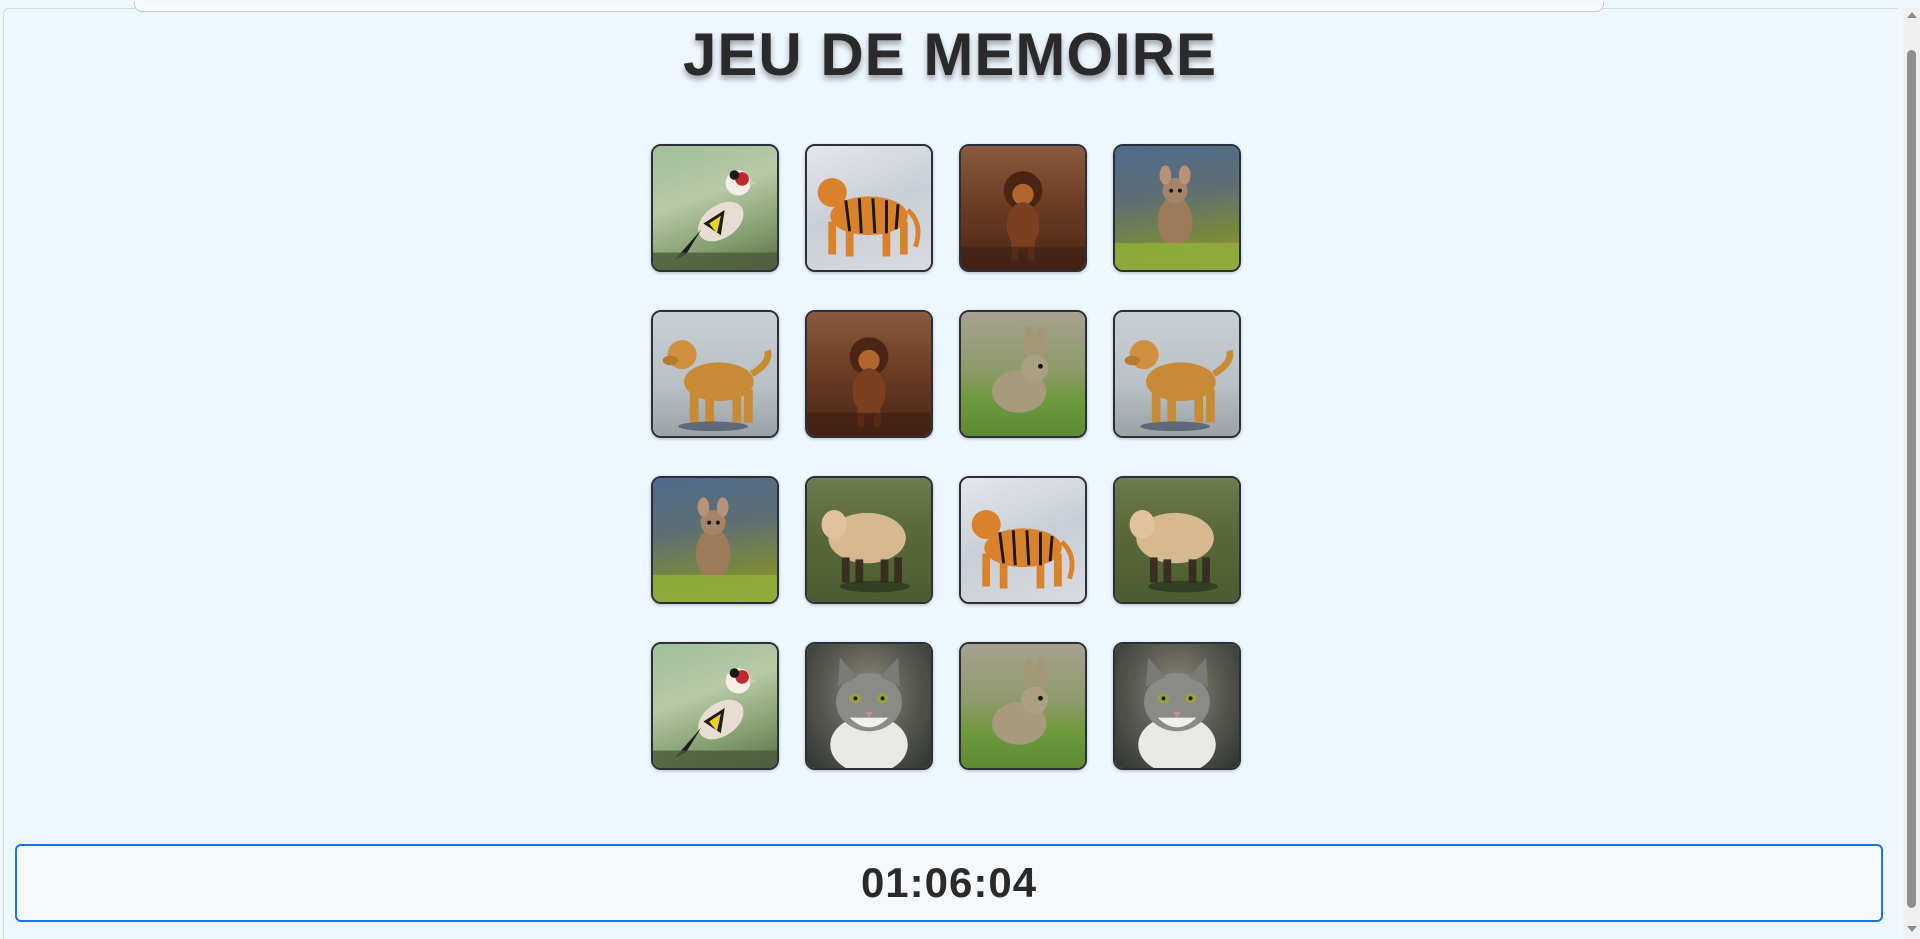 The image size is (1920, 939). Describe the element at coordinates (1912, 15) in the screenshot. I see `scroll-up-arrow-icon` at that location.